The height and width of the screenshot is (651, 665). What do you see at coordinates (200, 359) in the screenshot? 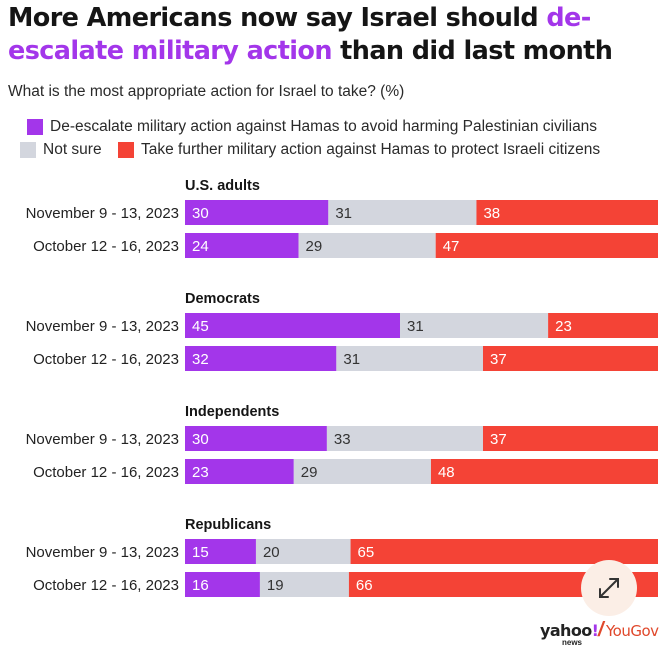
I see `data-label-deescalate: 32` at bounding box center [200, 359].